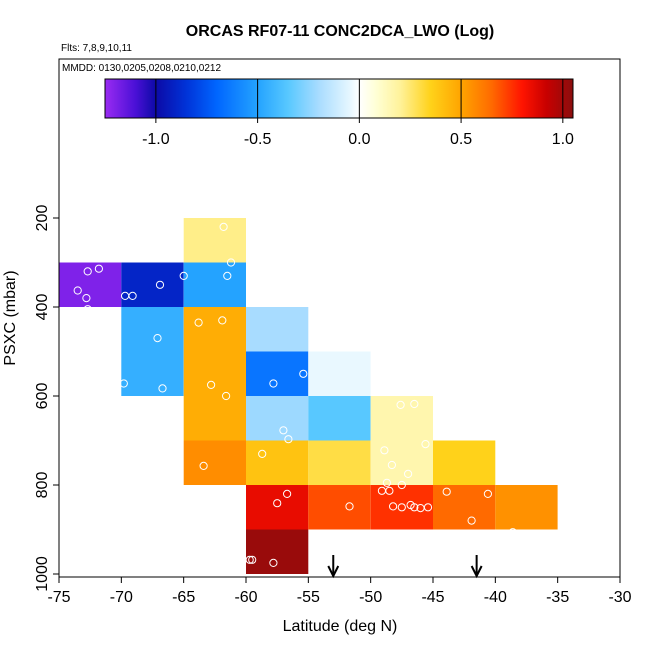  What do you see at coordinates (42, 396) in the screenshot?
I see `y-tick-label: 600` at bounding box center [42, 396].